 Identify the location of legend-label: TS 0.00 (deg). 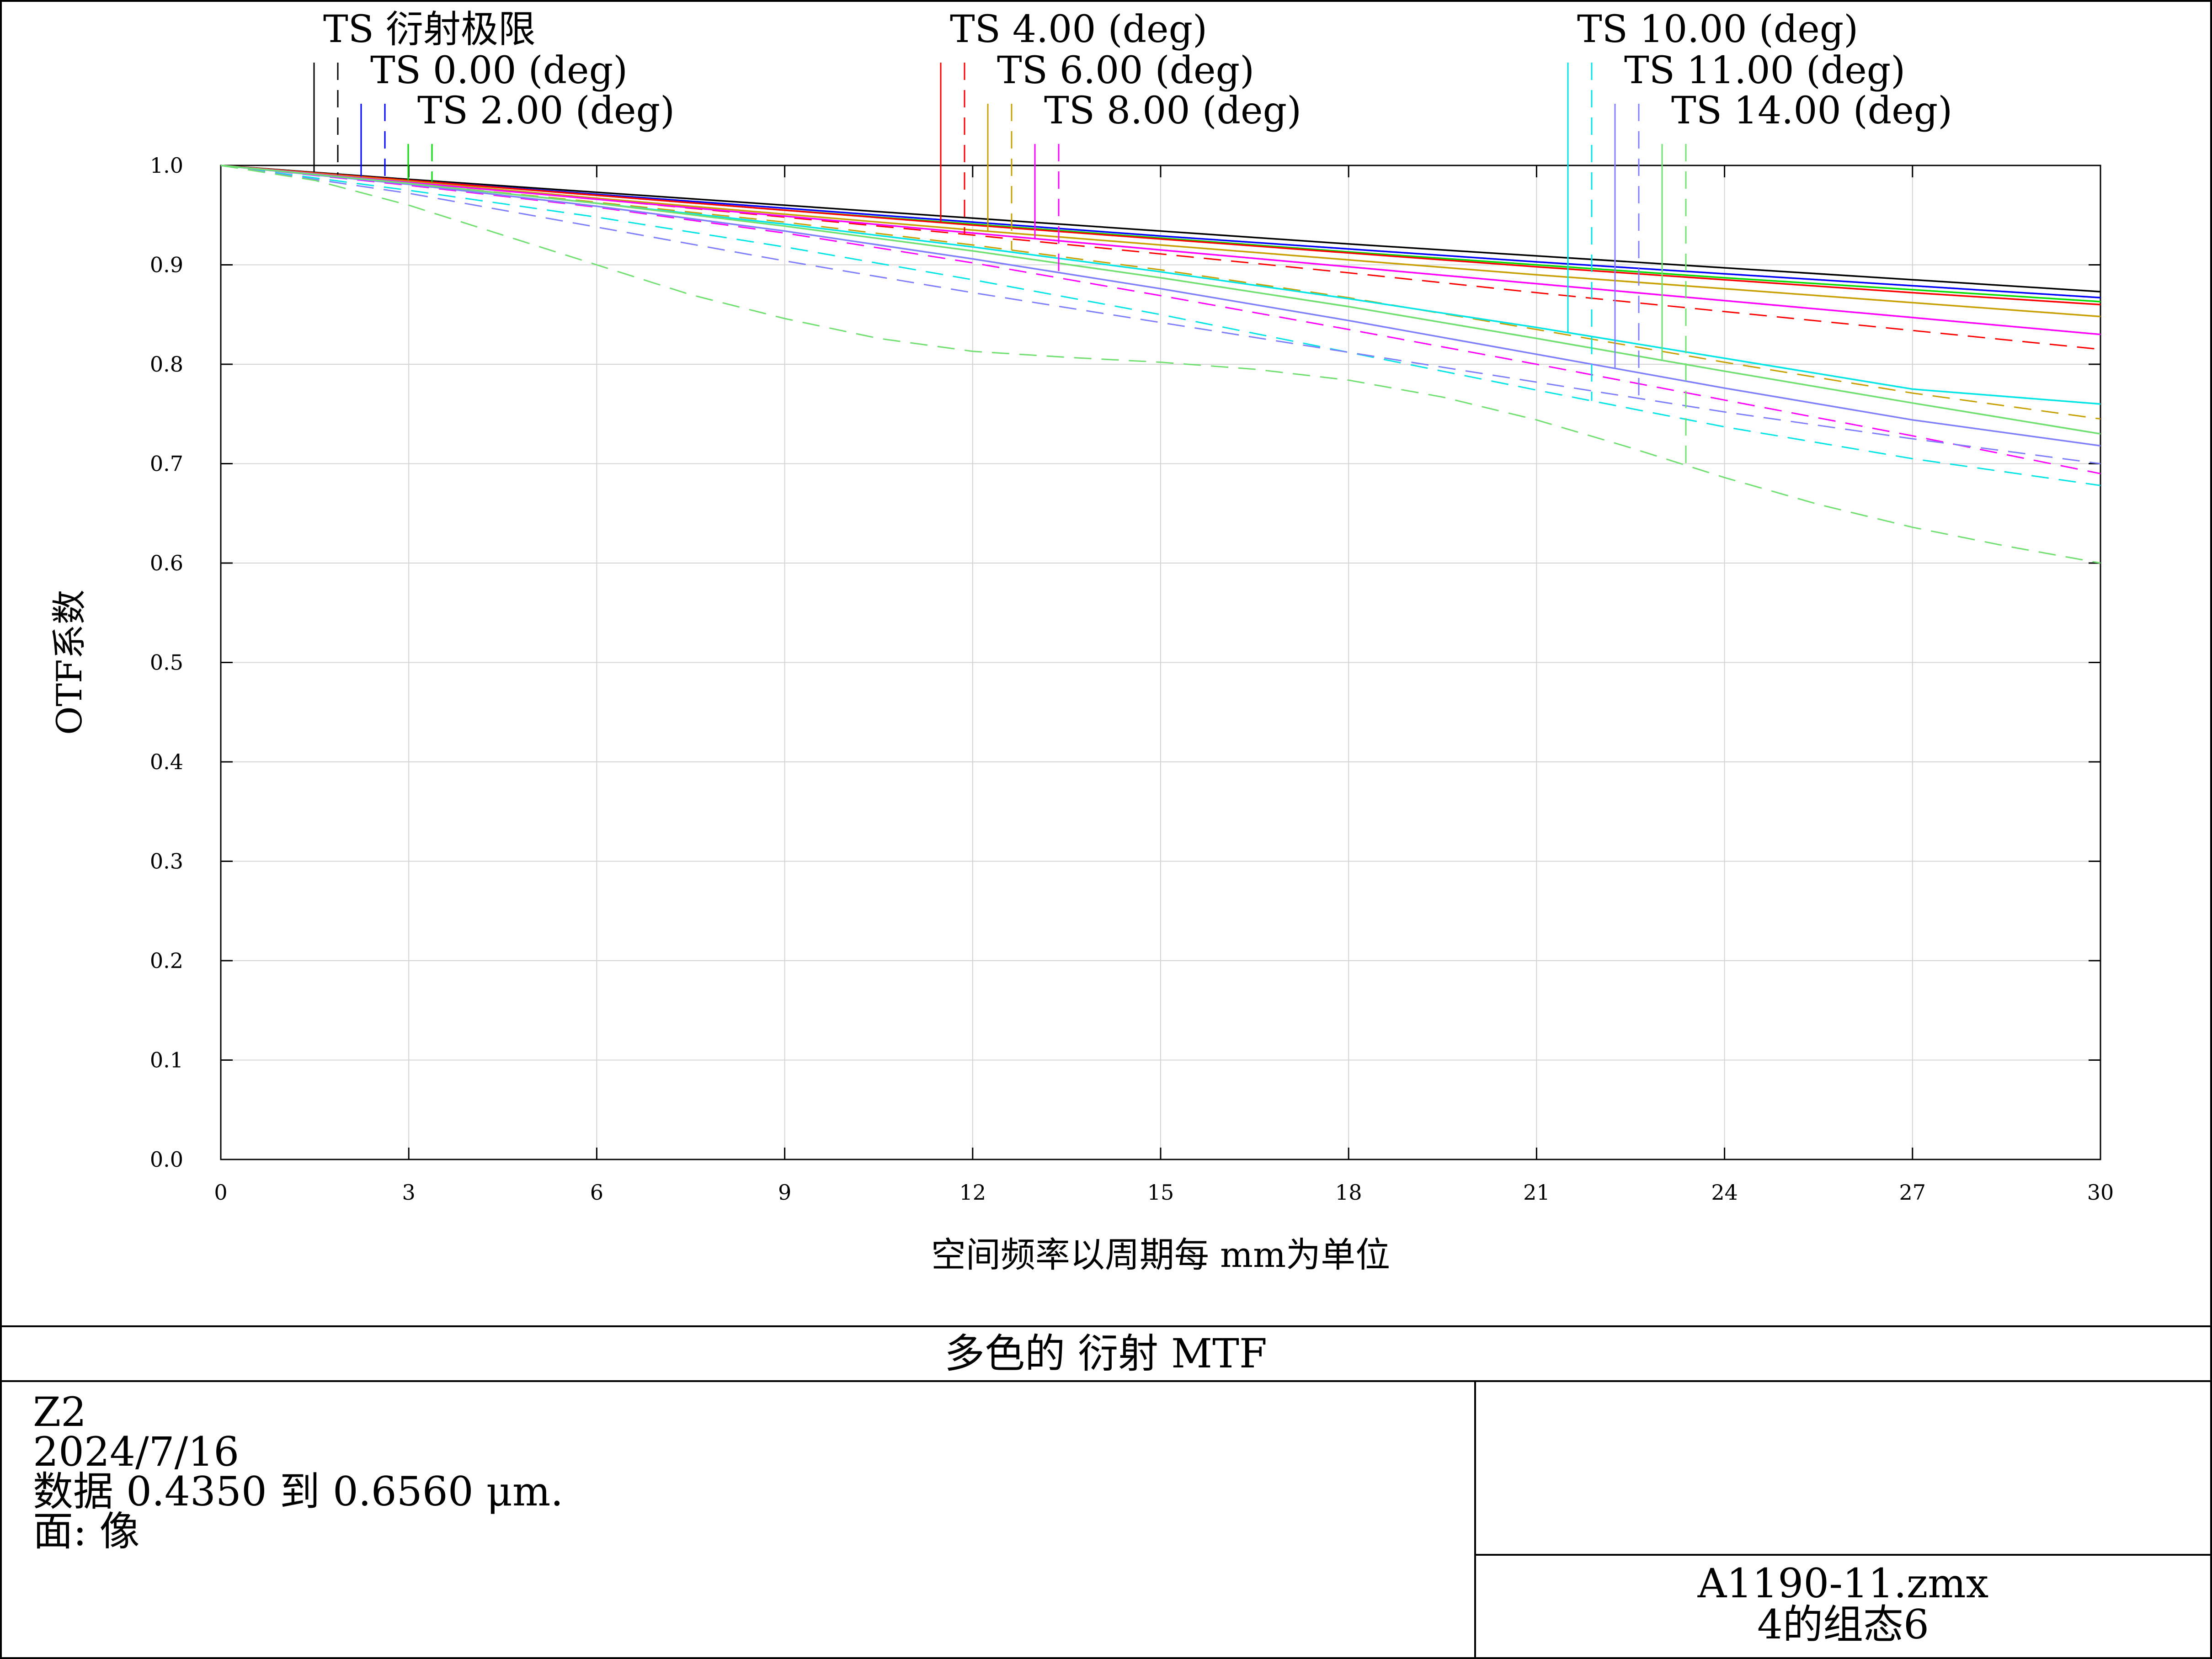
(499, 70).